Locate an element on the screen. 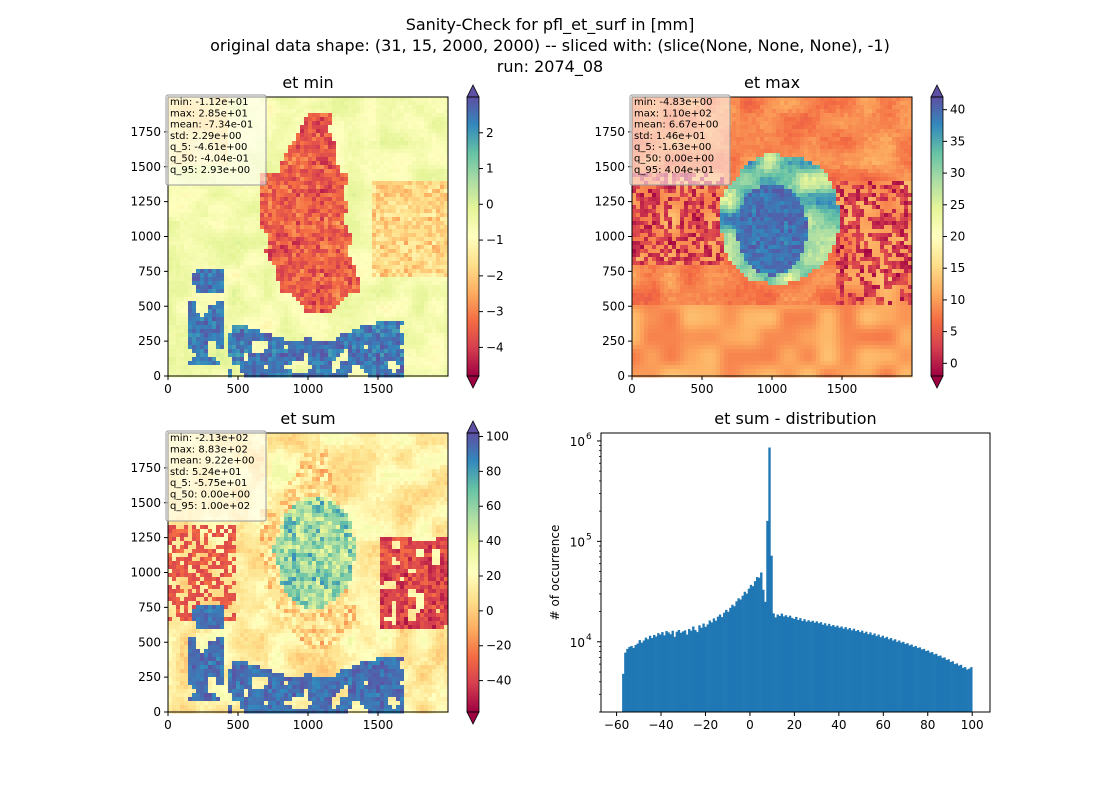 This screenshot has width=1100, height=800. stats-line: q_50: -4.04e-01 is located at coordinates (209, 159).